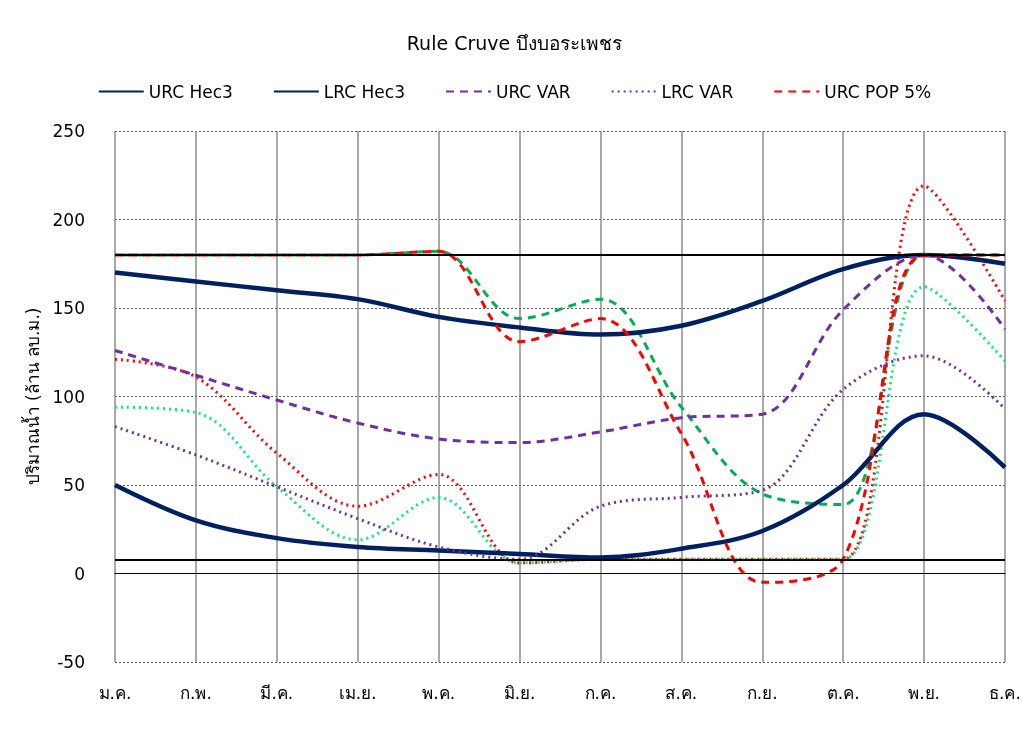  I want to click on y-tick-label: 50, so click(74, 485).